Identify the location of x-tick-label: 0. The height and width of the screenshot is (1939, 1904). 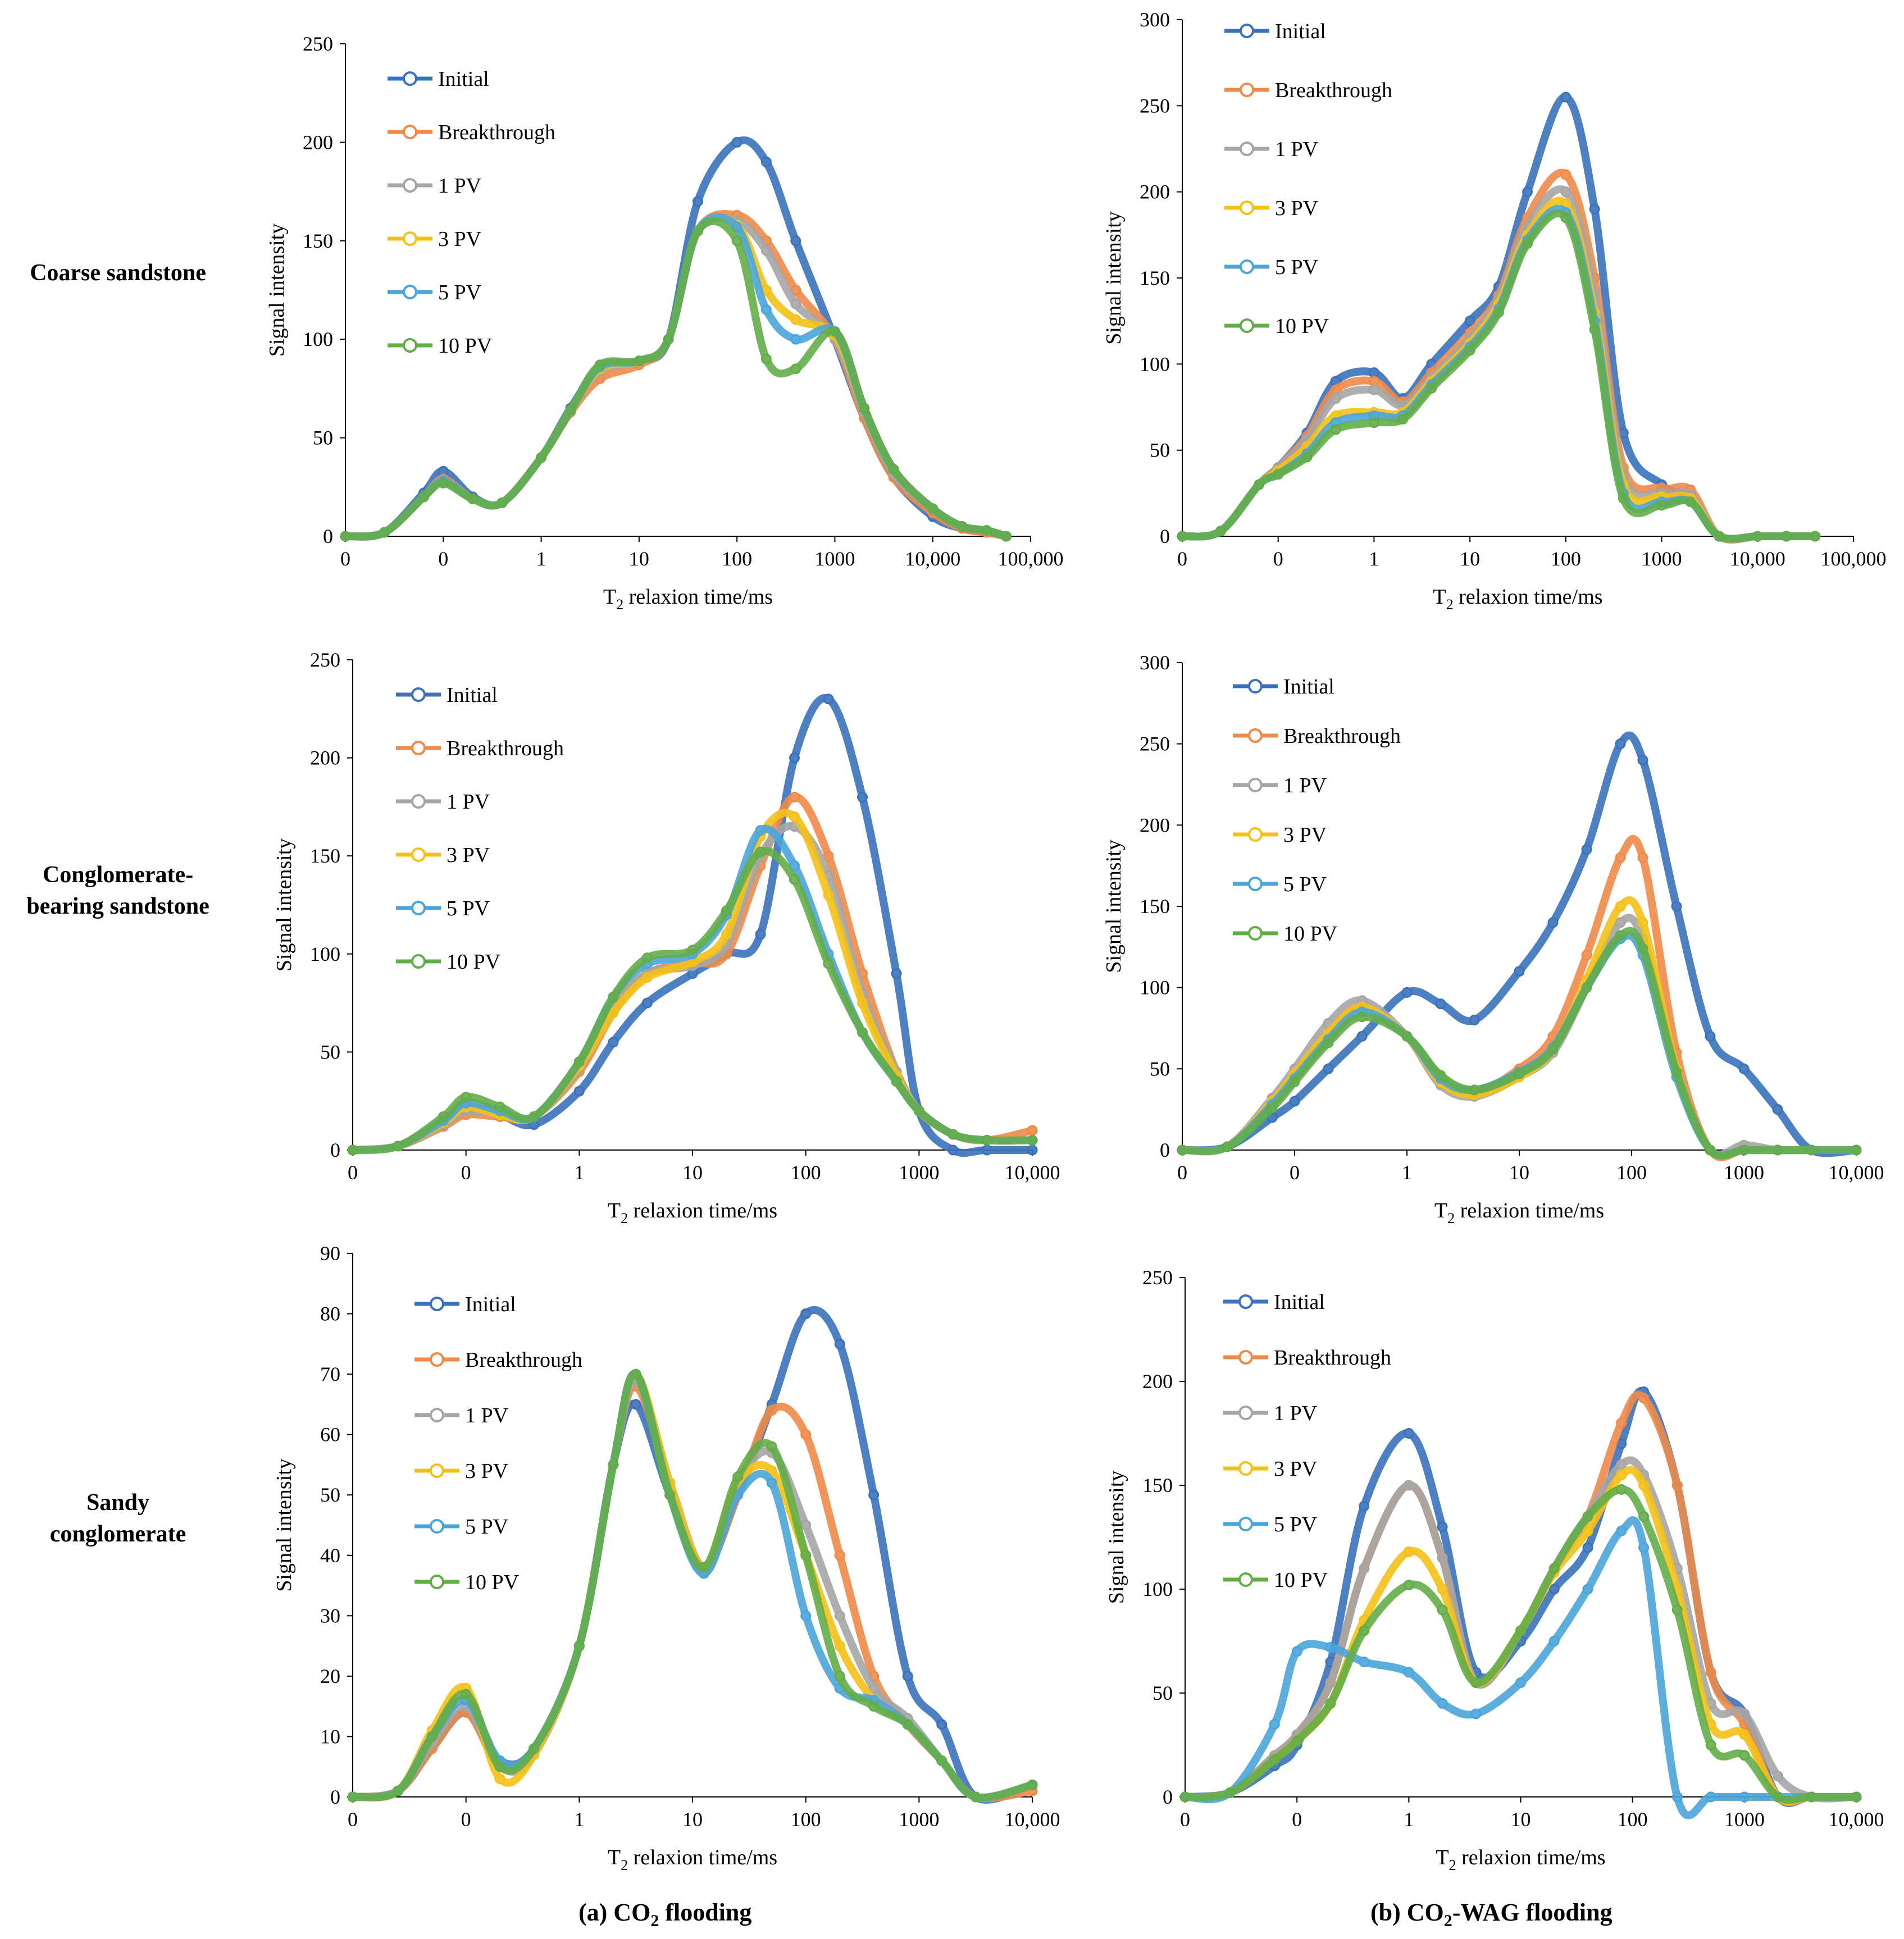
(1185, 1819).